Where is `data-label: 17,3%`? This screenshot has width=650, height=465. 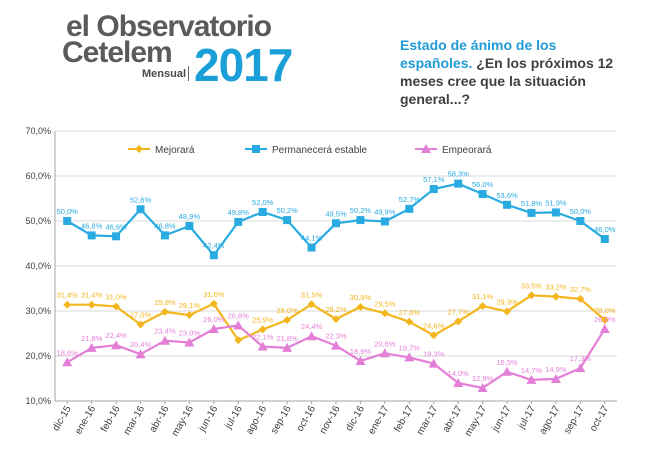
data-label: 17,3% is located at coordinates (581, 358).